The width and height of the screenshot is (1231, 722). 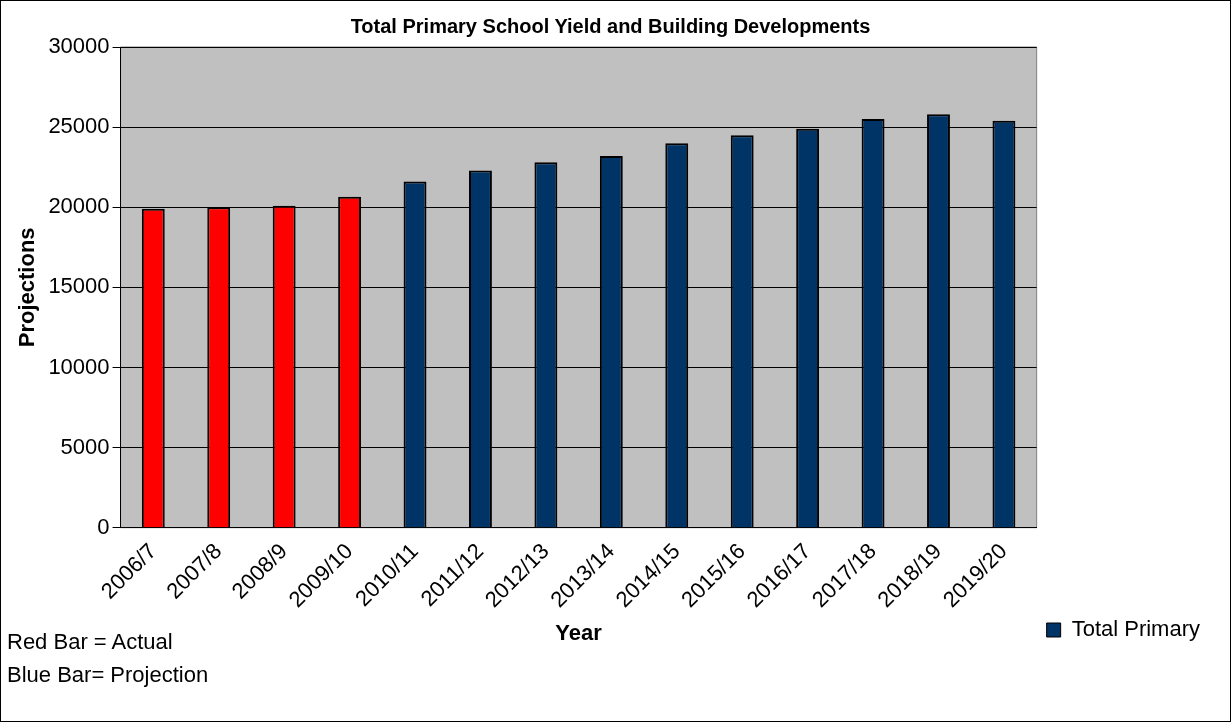 I want to click on y-tick-label: 5000, so click(x=85, y=446).